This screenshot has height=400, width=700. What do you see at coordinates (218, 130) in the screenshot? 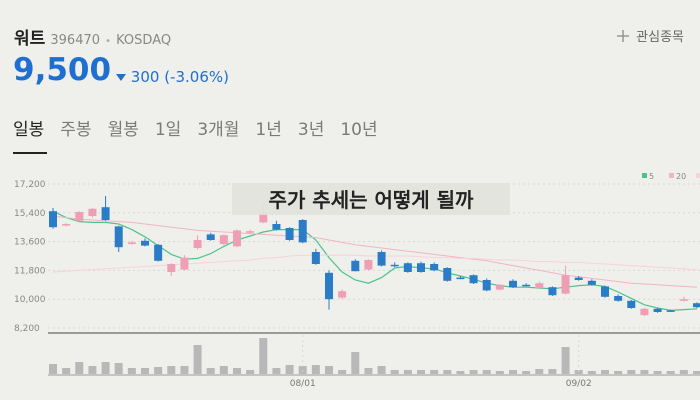
I see `tab: 3개월` at bounding box center [218, 130].